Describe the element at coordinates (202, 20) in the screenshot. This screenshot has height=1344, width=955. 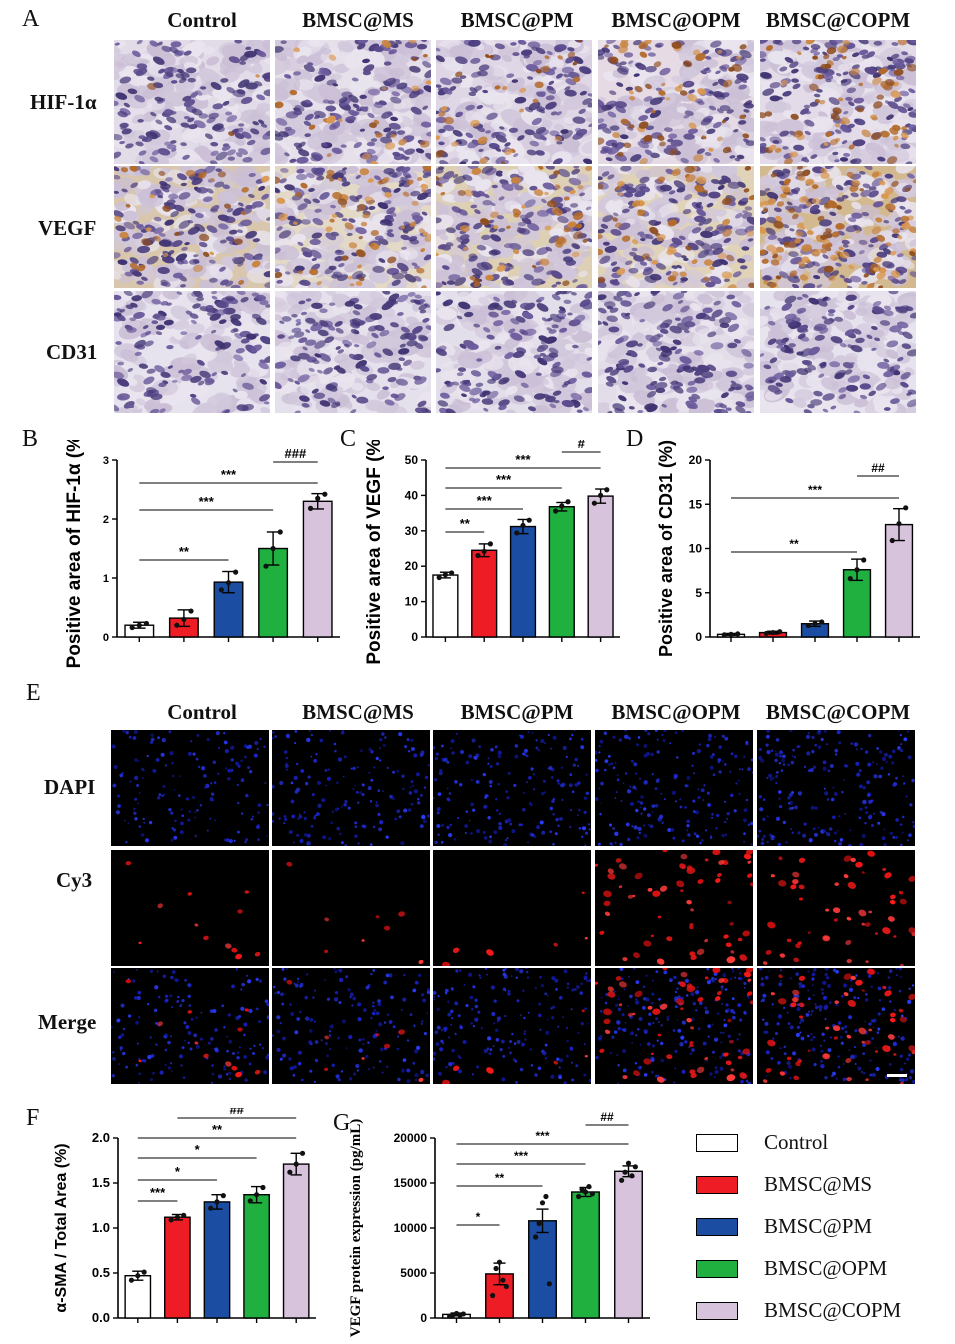
I see `ihc-col-control: Control` at that location.